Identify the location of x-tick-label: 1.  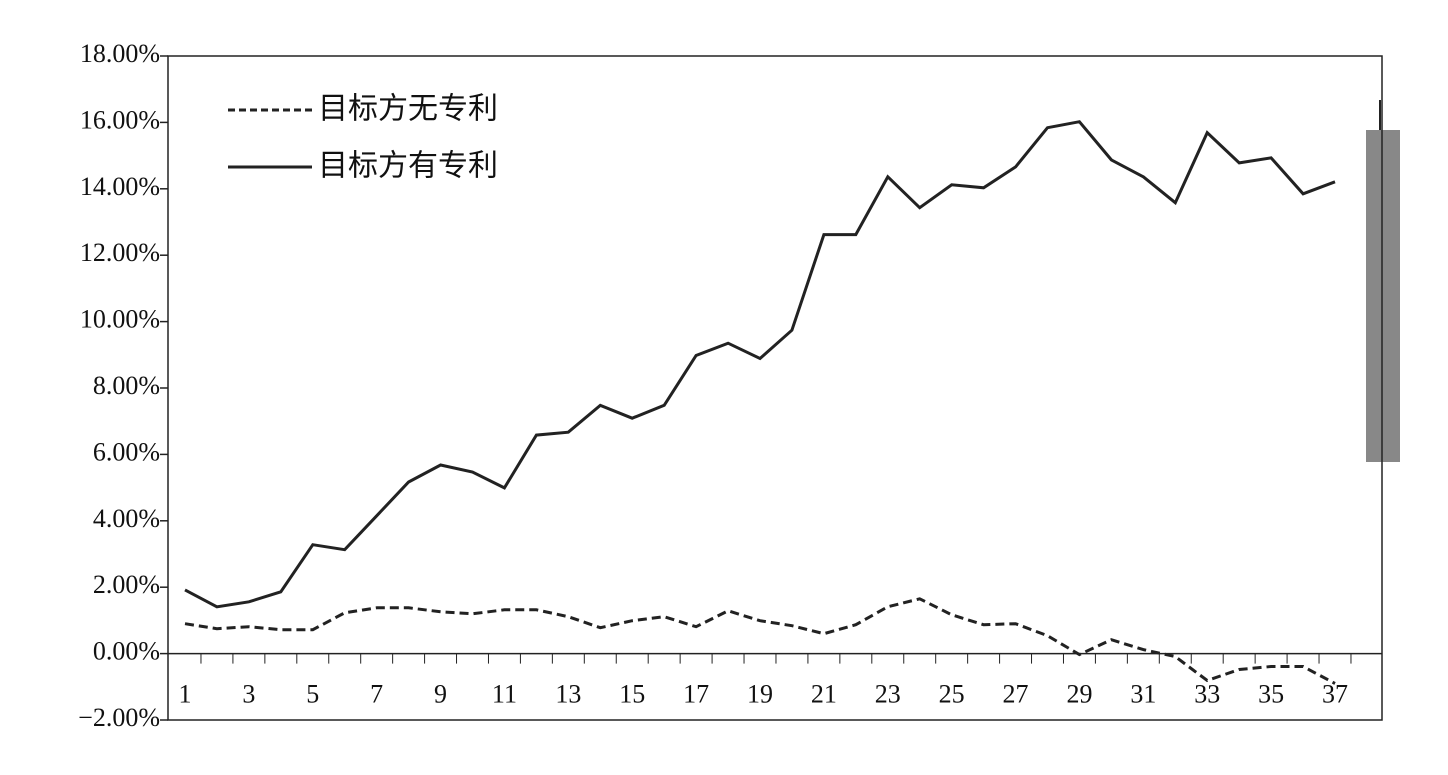
(185, 694).